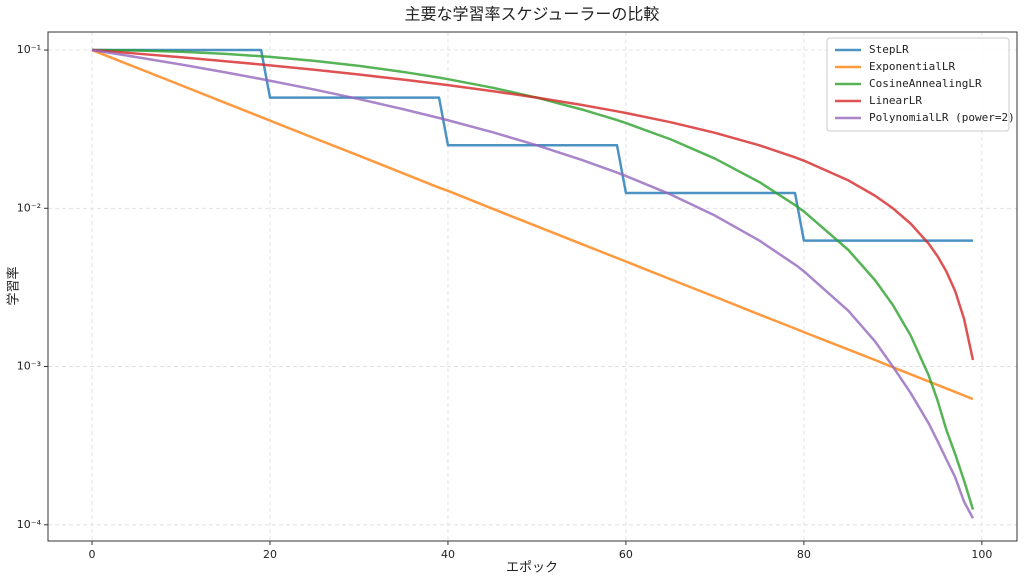  I want to click on legend-label: StepLR, so click(889, 49).